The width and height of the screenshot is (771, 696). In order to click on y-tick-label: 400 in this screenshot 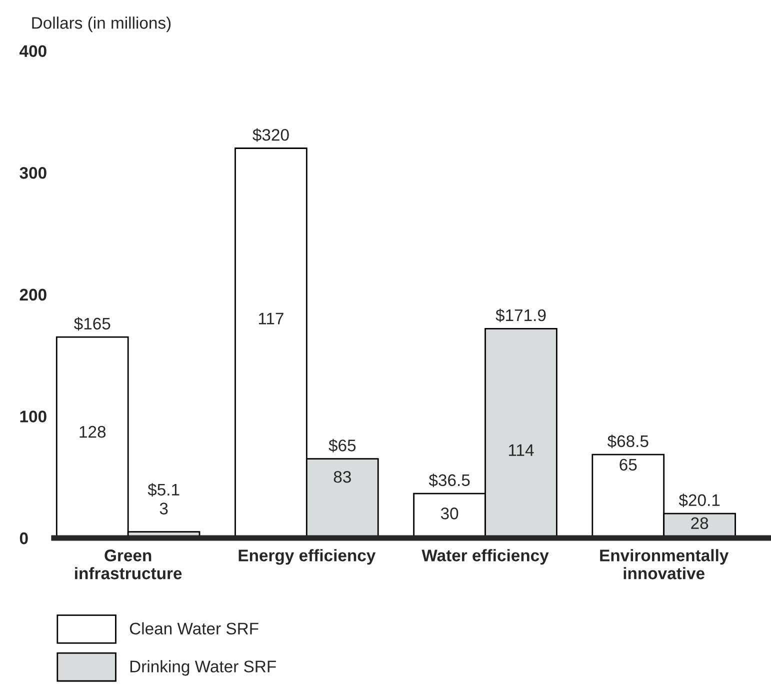, I will do `click(33, 51)`.